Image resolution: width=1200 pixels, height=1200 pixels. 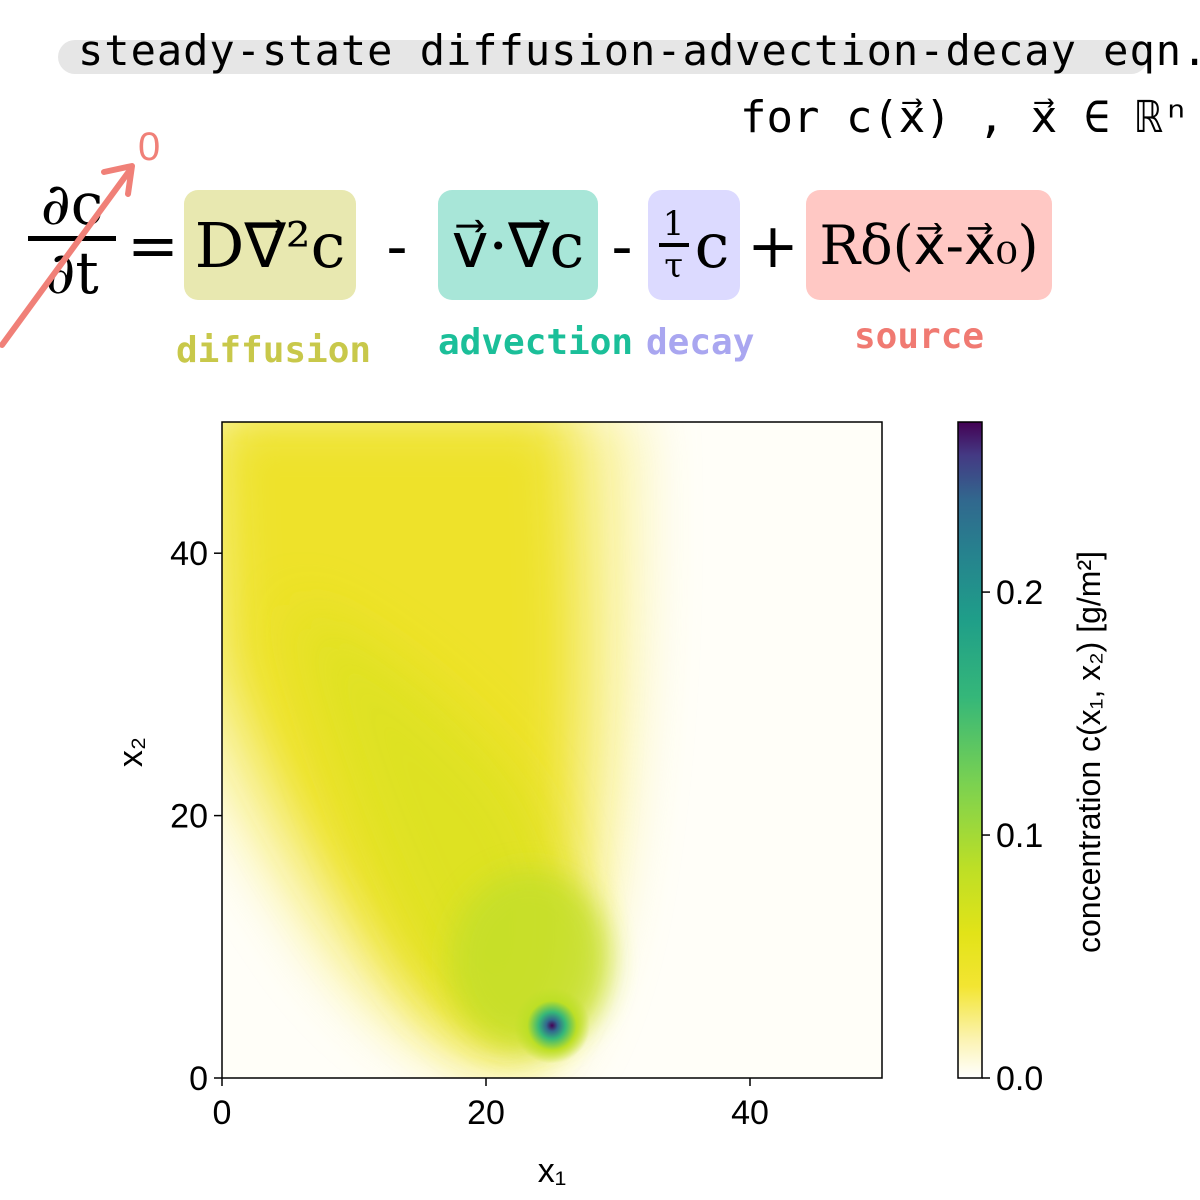 What do you see at coordinates (1089, 752) in the screenshot?
I see `colorbar-label: concentration c(x₁, x₂) [g/m²]` at bounding box center [1089, 752].